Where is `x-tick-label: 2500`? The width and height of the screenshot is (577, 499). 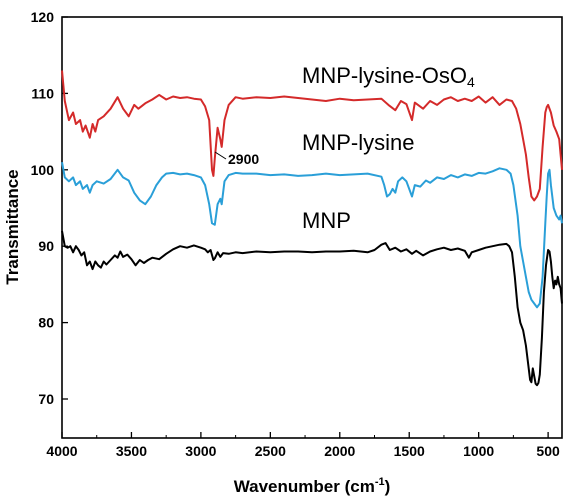
x-tick-label: 2500 is located at coordinates (270, 451).